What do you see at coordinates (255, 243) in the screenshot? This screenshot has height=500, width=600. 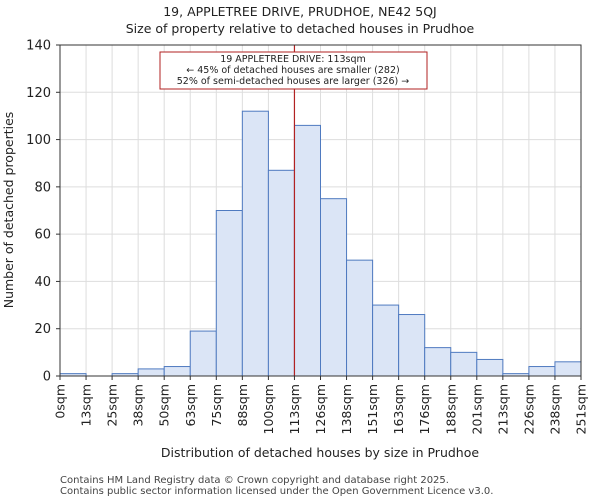 I see `bar-88sqm` at bounding box center [255, 243].